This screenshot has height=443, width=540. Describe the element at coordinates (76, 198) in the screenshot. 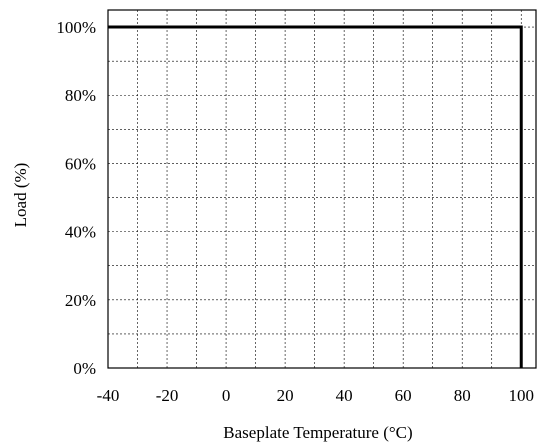

I see `y-axis-ticks: 0% 20% 40% 60% 80% 100%` at that location.